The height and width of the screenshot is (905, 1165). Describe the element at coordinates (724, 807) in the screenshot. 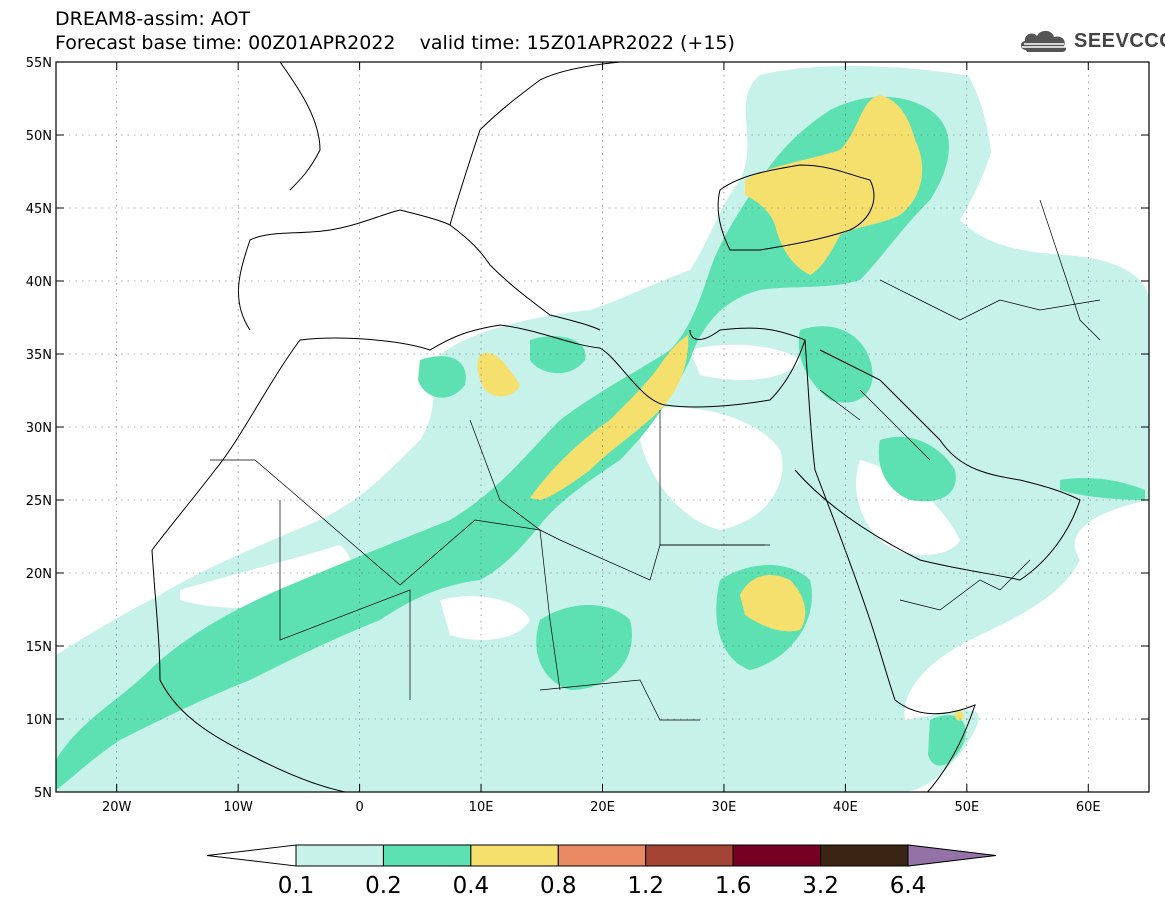

I see `lon-tick-label: 30E` at that location.